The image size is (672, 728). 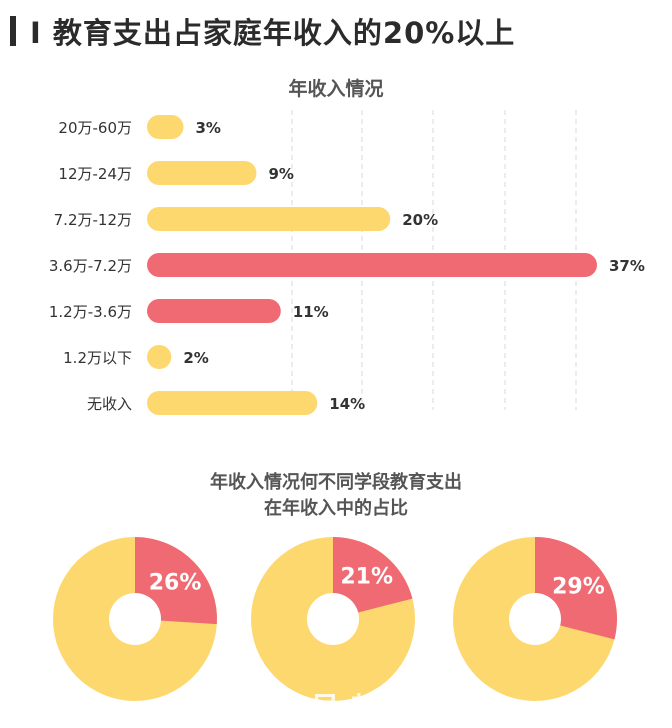 I want to click on category-label: 7.2万-12万, so click(x=93, y=220).